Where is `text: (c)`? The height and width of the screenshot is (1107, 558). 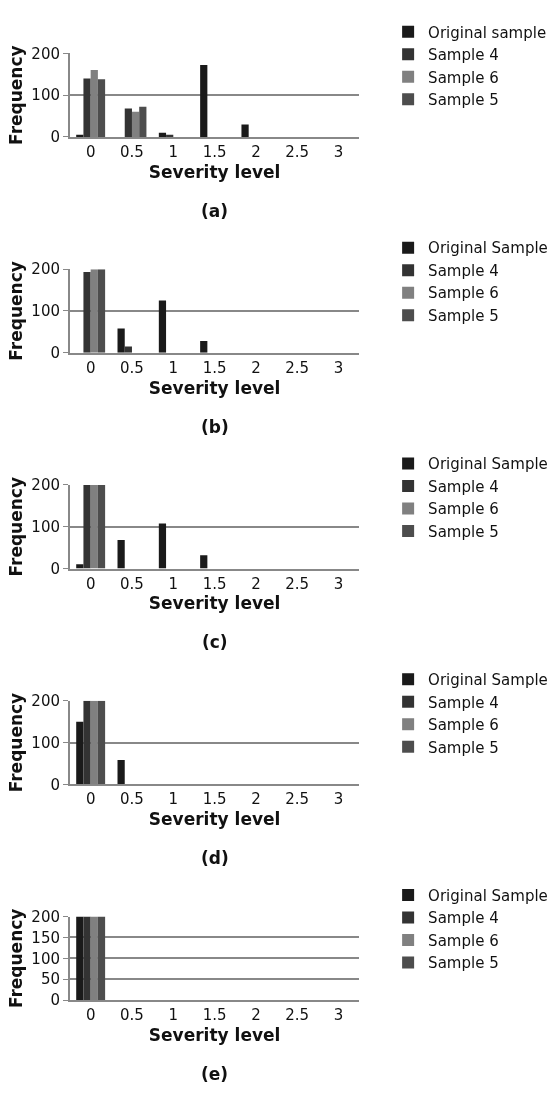 text: (c) is located at coordinates (215, 642).